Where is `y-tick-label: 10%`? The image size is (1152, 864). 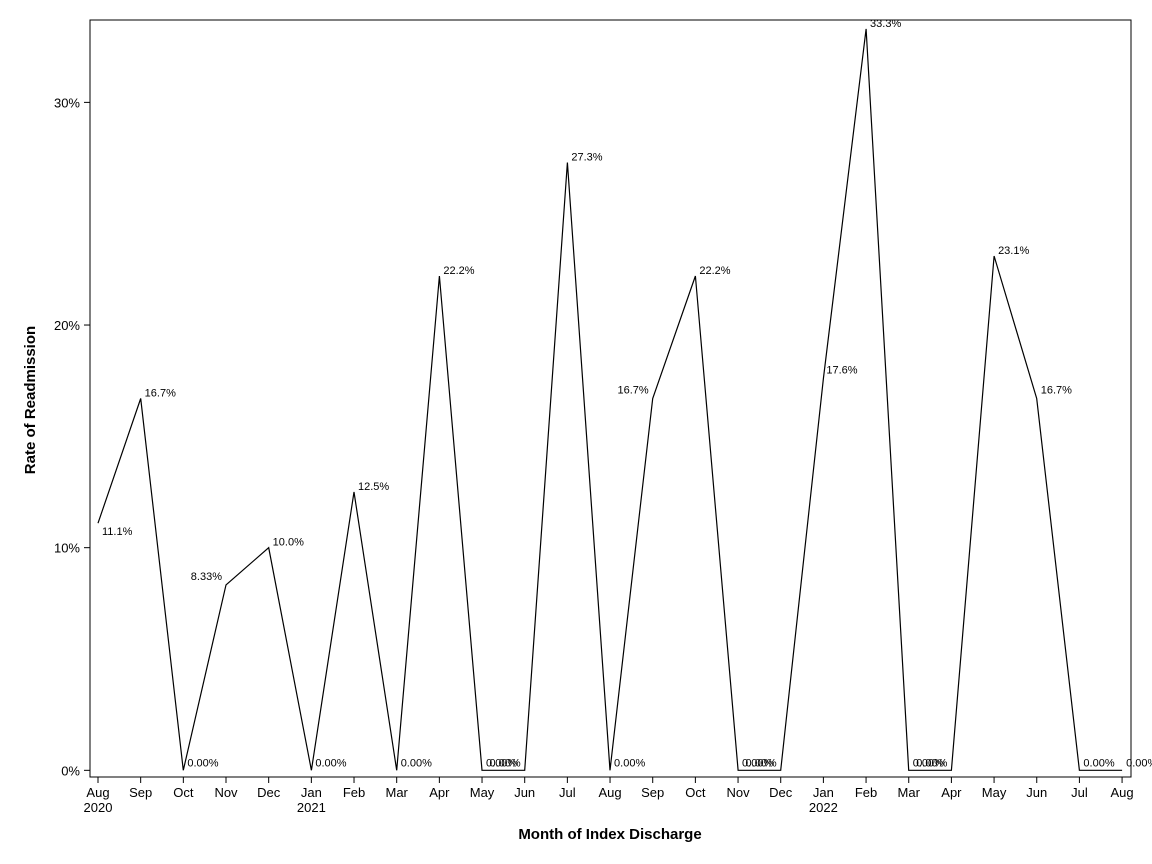
y-tick-label: 10% is located at coordinates (67, 548).